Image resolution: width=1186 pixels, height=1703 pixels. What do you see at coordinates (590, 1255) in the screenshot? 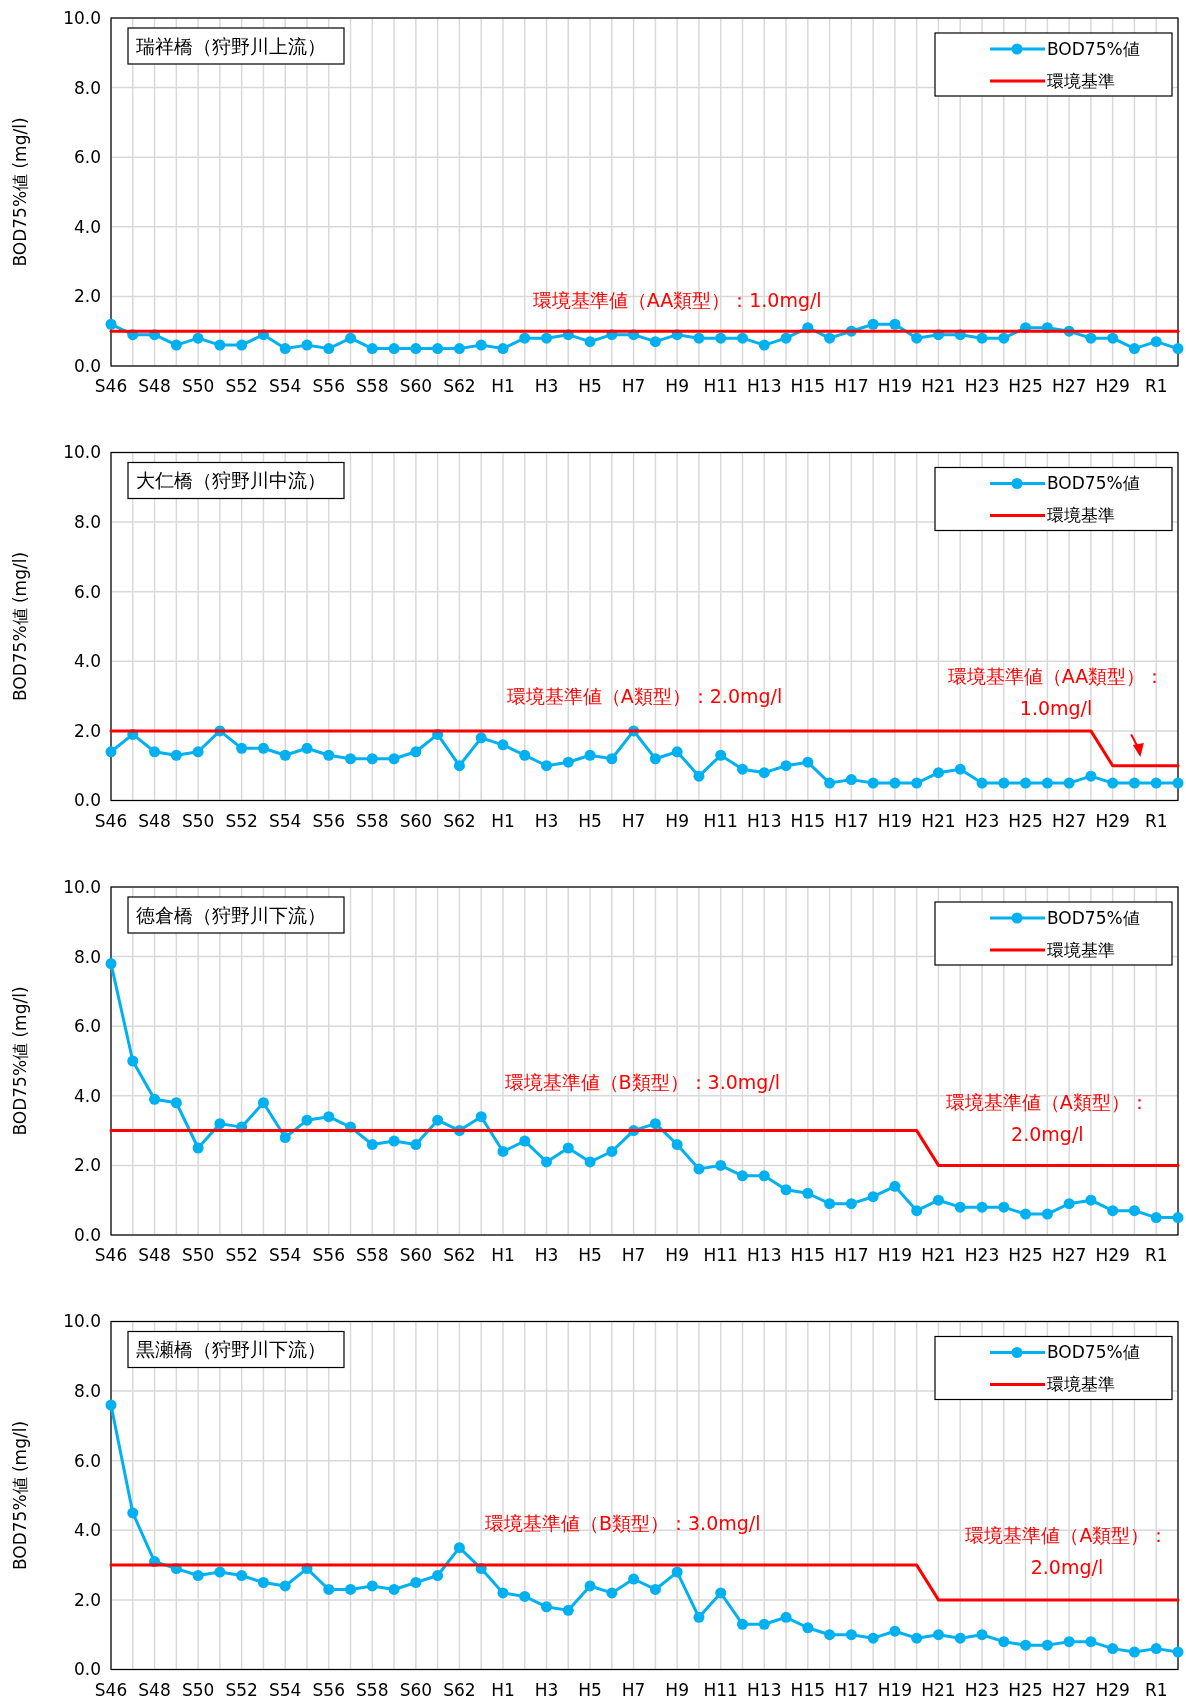
I see `x-tick-label: H5` at bounding box center [590, 1255].